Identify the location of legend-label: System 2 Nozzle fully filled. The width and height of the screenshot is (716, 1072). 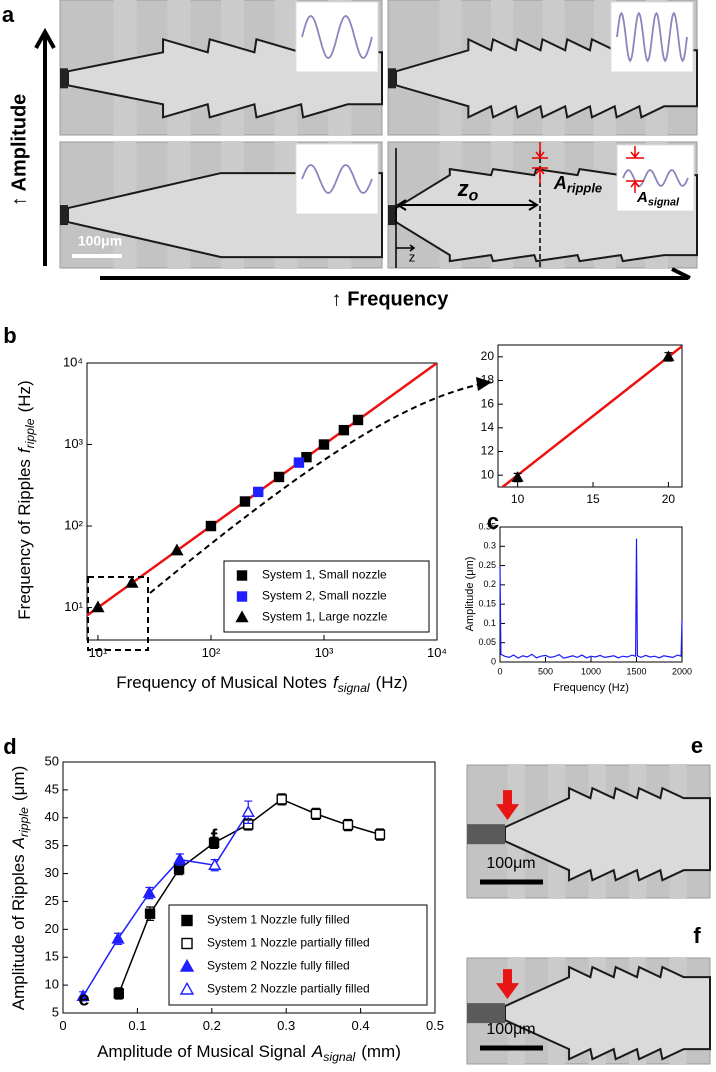
(278, 966).